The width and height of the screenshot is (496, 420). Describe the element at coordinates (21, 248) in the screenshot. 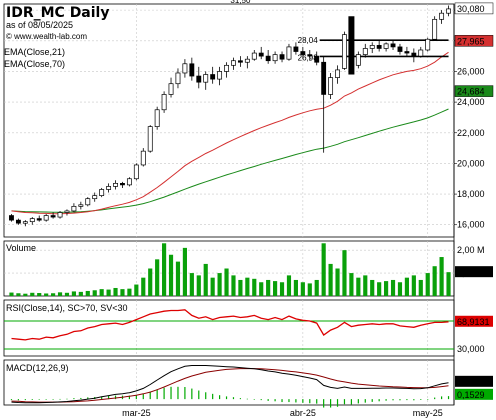

I see `volume-title: Volume` at that location.